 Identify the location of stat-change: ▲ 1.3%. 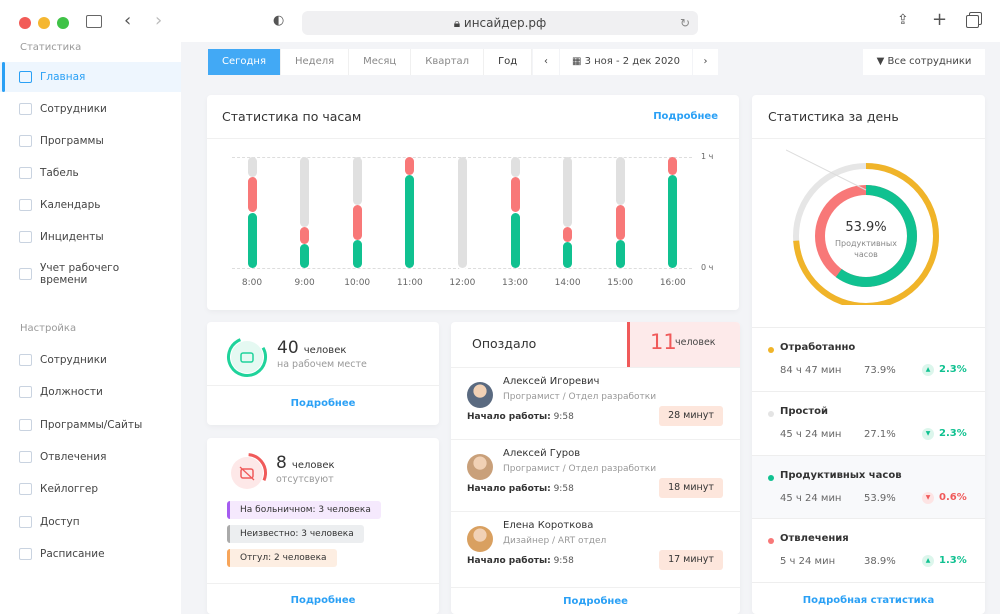
(944, 561).